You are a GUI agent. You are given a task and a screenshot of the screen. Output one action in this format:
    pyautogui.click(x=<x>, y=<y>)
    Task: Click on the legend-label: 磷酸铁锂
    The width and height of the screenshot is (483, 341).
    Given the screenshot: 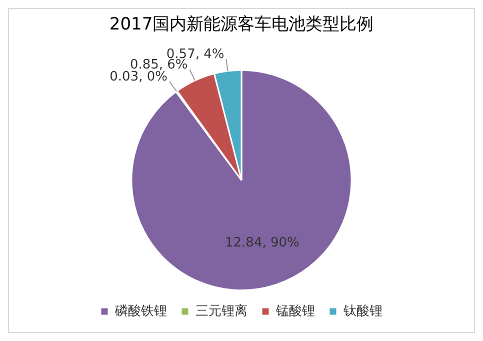 What is the action you would take?
    pyautogui.click(x=140, y=311)
    